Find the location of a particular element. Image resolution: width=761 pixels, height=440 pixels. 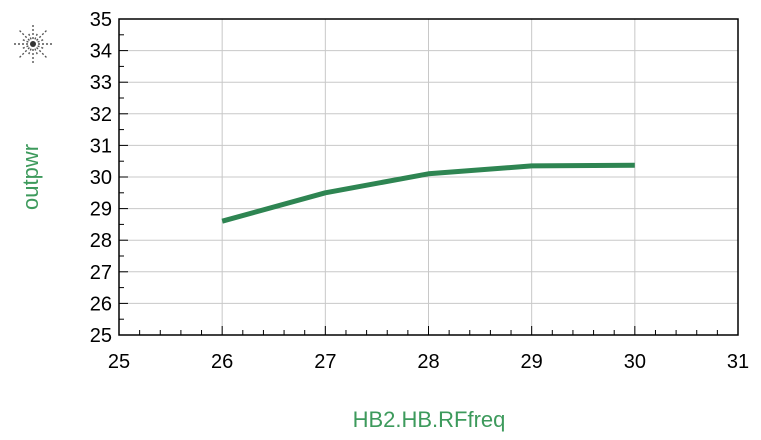

x-tick-label: 25 is located at coordinates (119, 362).